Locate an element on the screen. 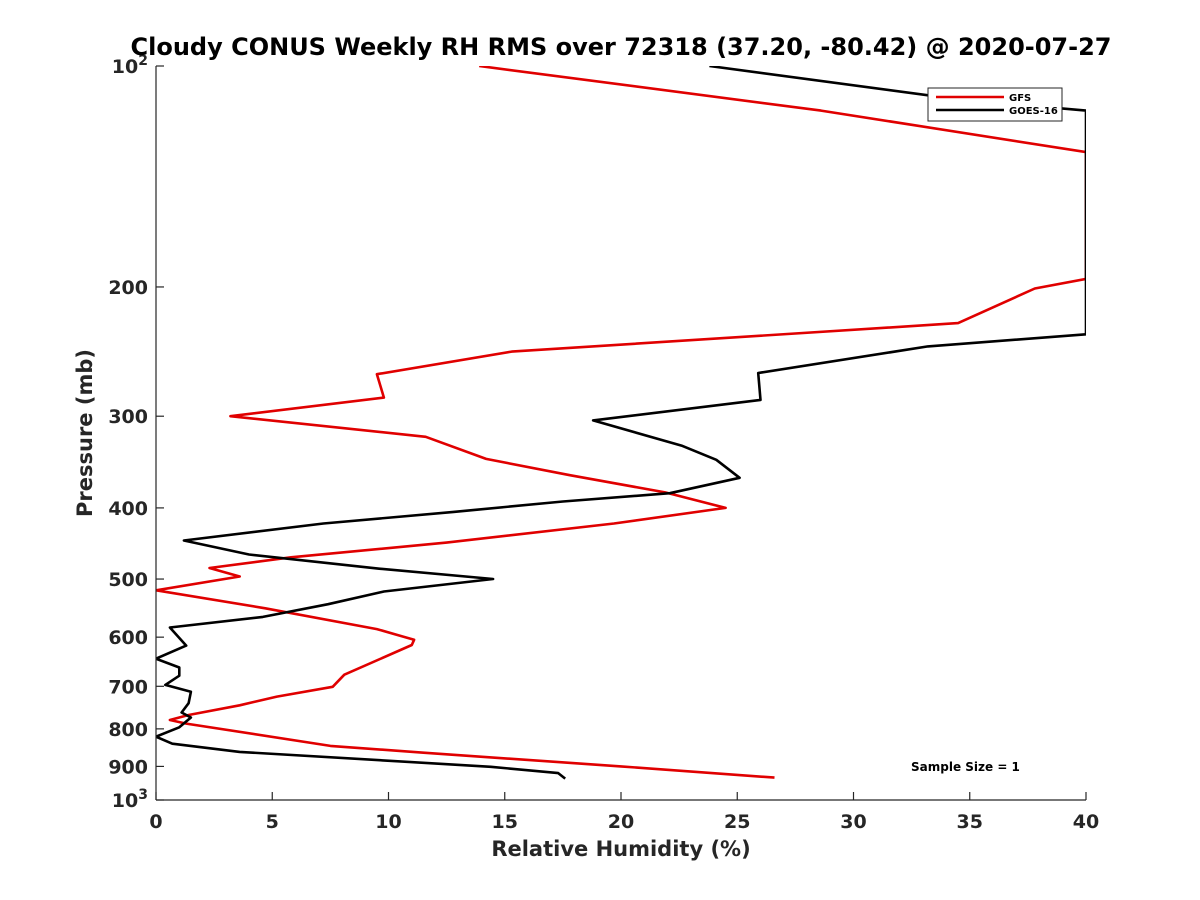 The image size is (1200, 900). y-tick-label: 10² is located at coordinates (130, 65).